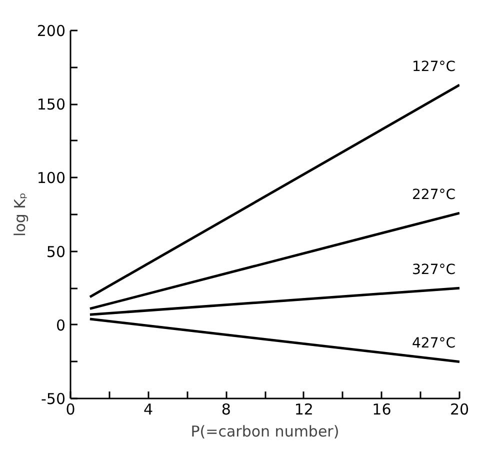 The width and height of the screenshot is (484, 453). Describe the element at coordinates (460, 409) in the screenshot. I see `x-tick-label: 20` at that location.